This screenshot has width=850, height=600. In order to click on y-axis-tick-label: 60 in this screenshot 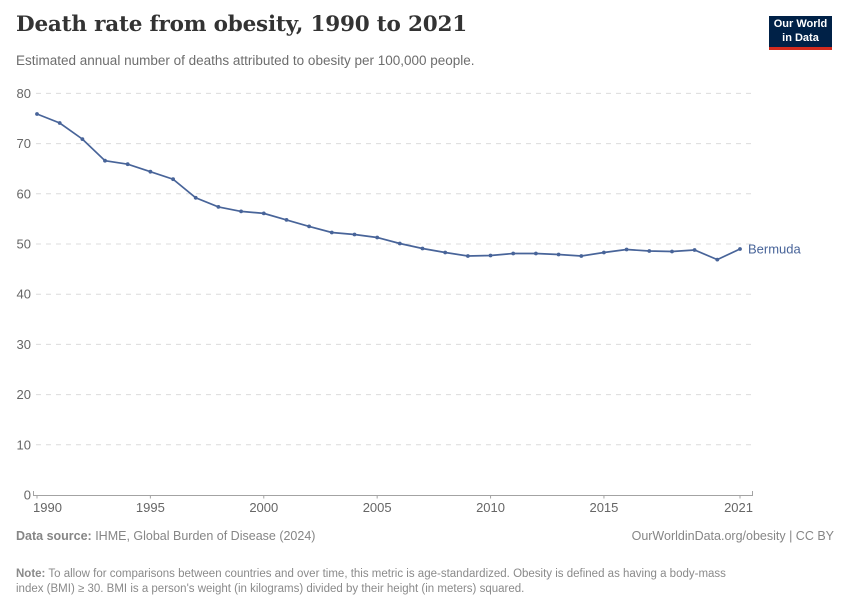, I will do `click(24, 193)`.